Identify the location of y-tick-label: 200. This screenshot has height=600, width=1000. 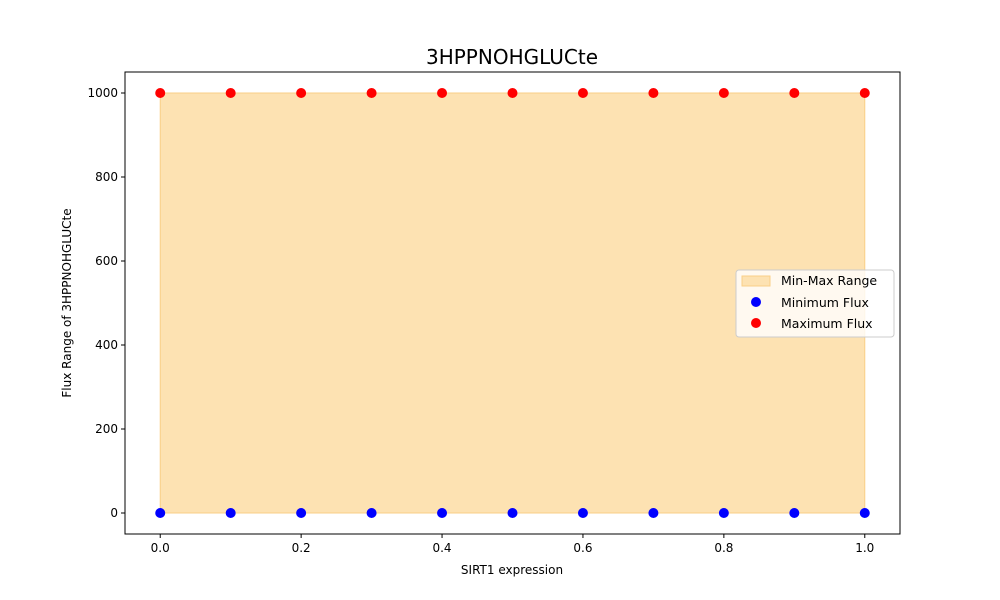
(106, 429).